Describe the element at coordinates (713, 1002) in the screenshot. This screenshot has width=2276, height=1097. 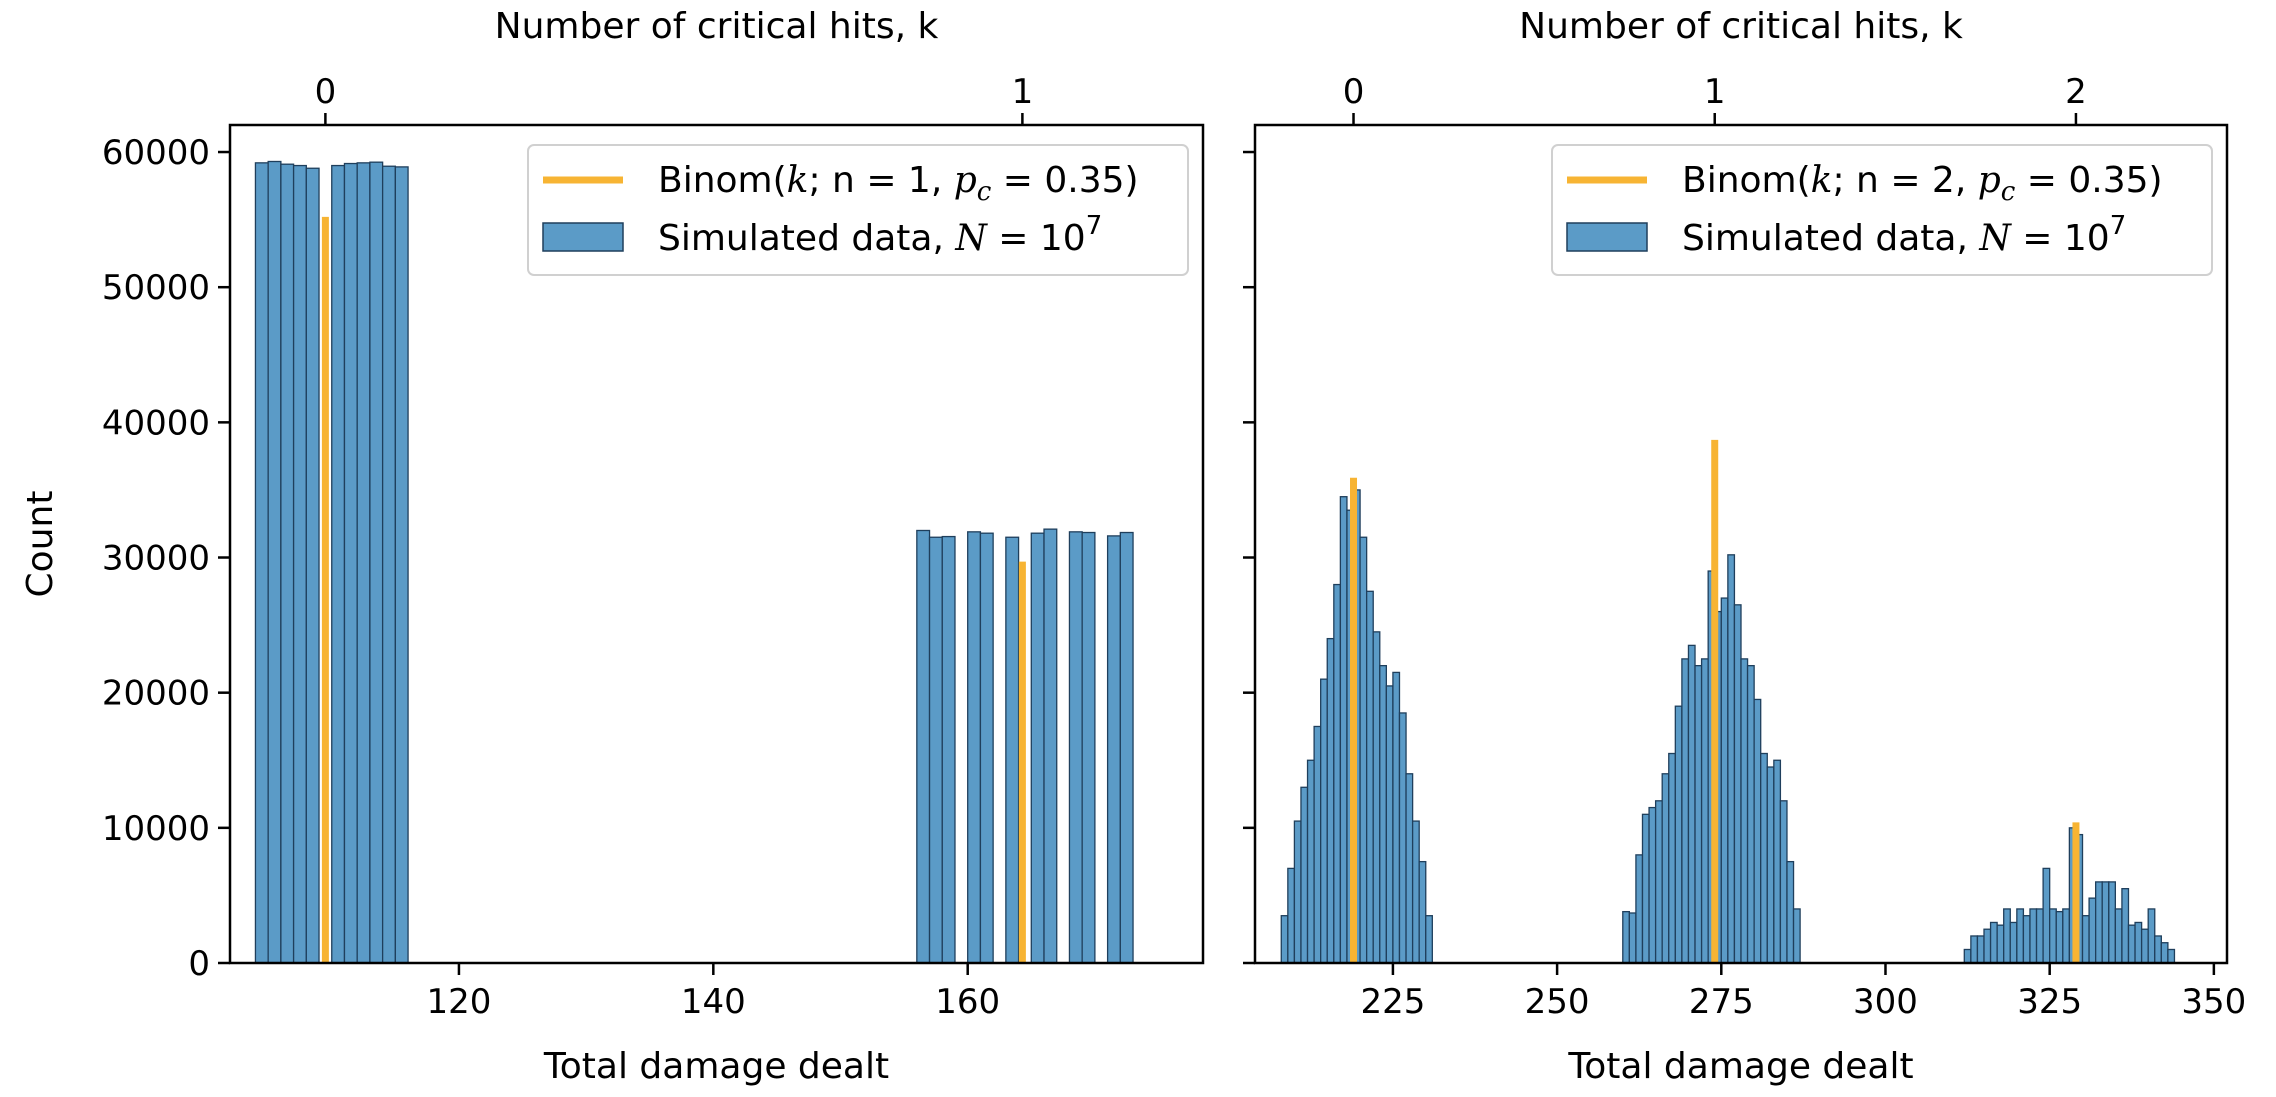
I see `x-tick-label: 140` at that location.